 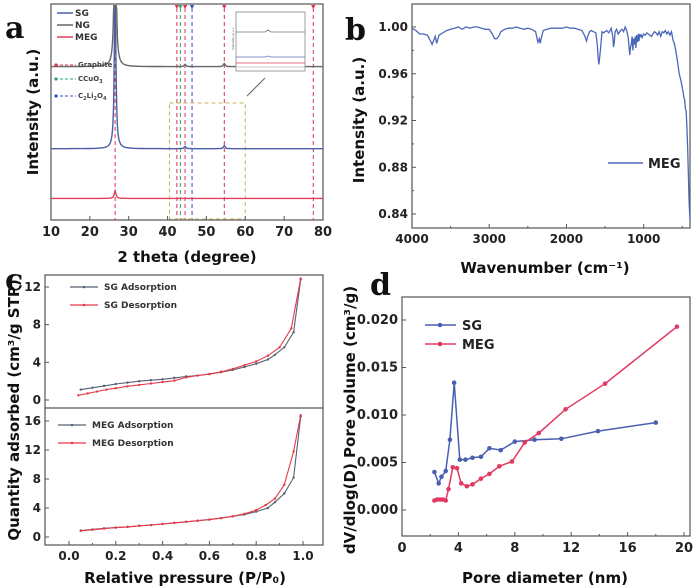 What do you see at coordinates (187, 228) in the screenshot?
I see `x-ticks-a: 10 20 30 40 50 60 70 80` at bounding box center [187, 228].